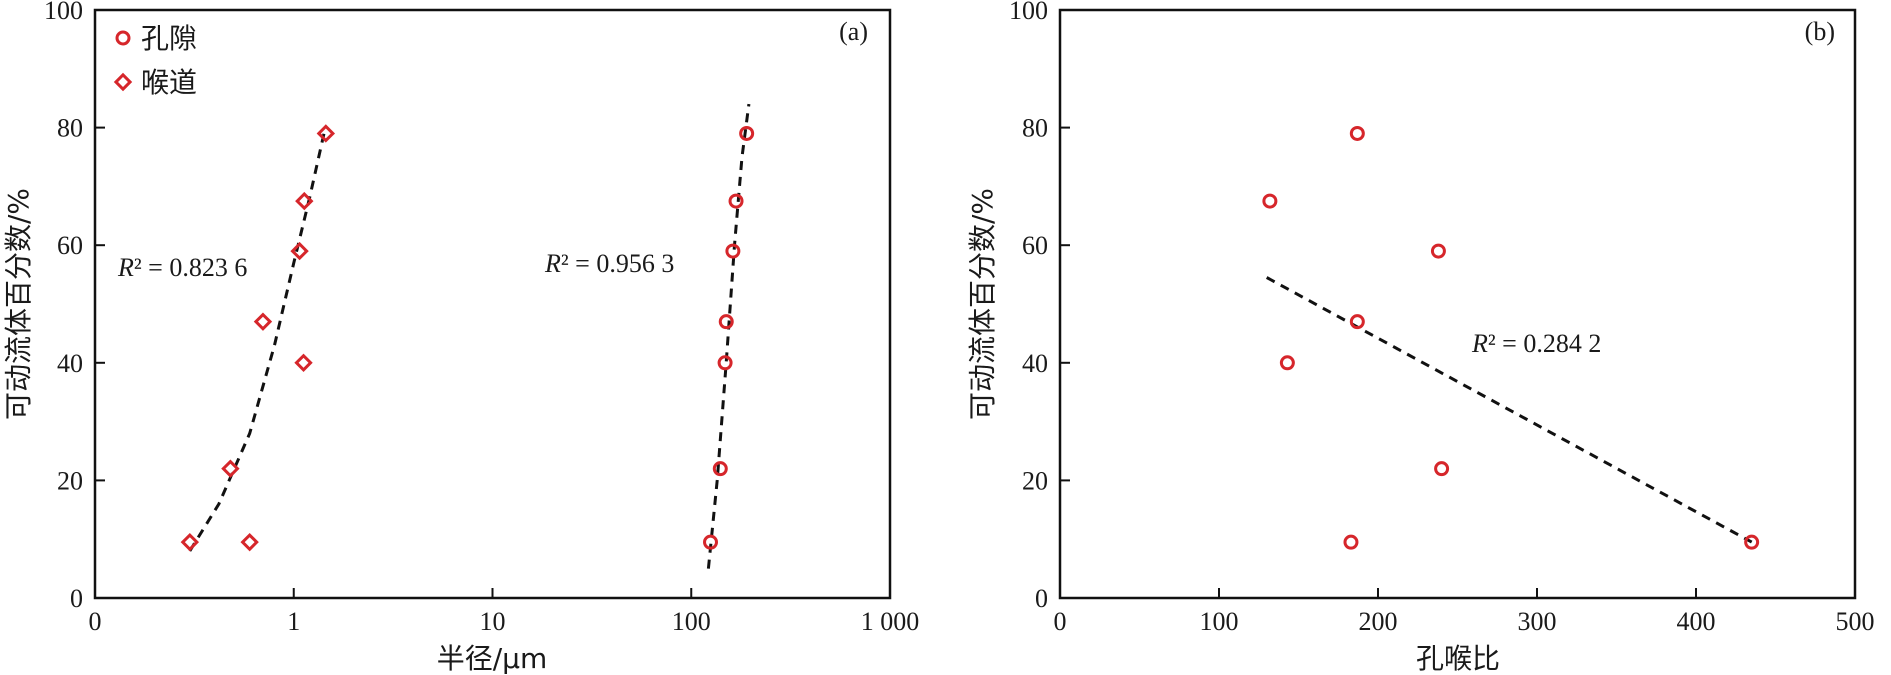 The image size is (1891, 675). I want to click on x-tick-label: 400, so click(1696, 621).